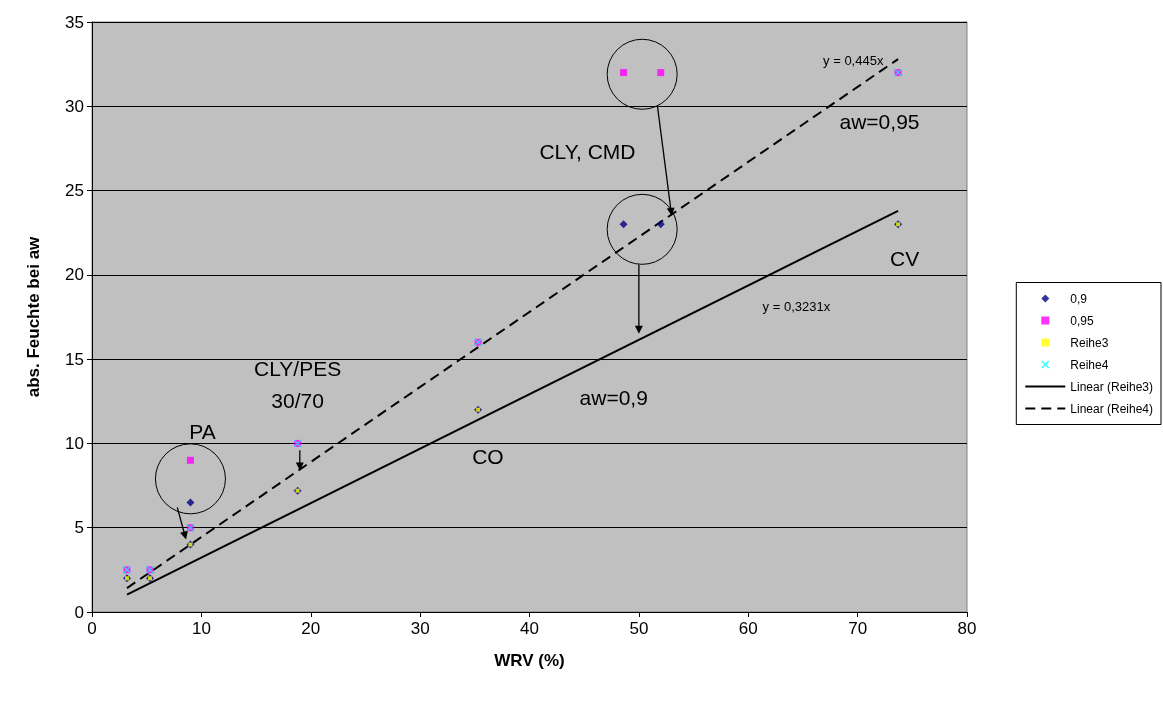  Describe the element at coordinates (298, 384) in the screenshot. I see `annotation: CLY/PES 30/70` at that location.